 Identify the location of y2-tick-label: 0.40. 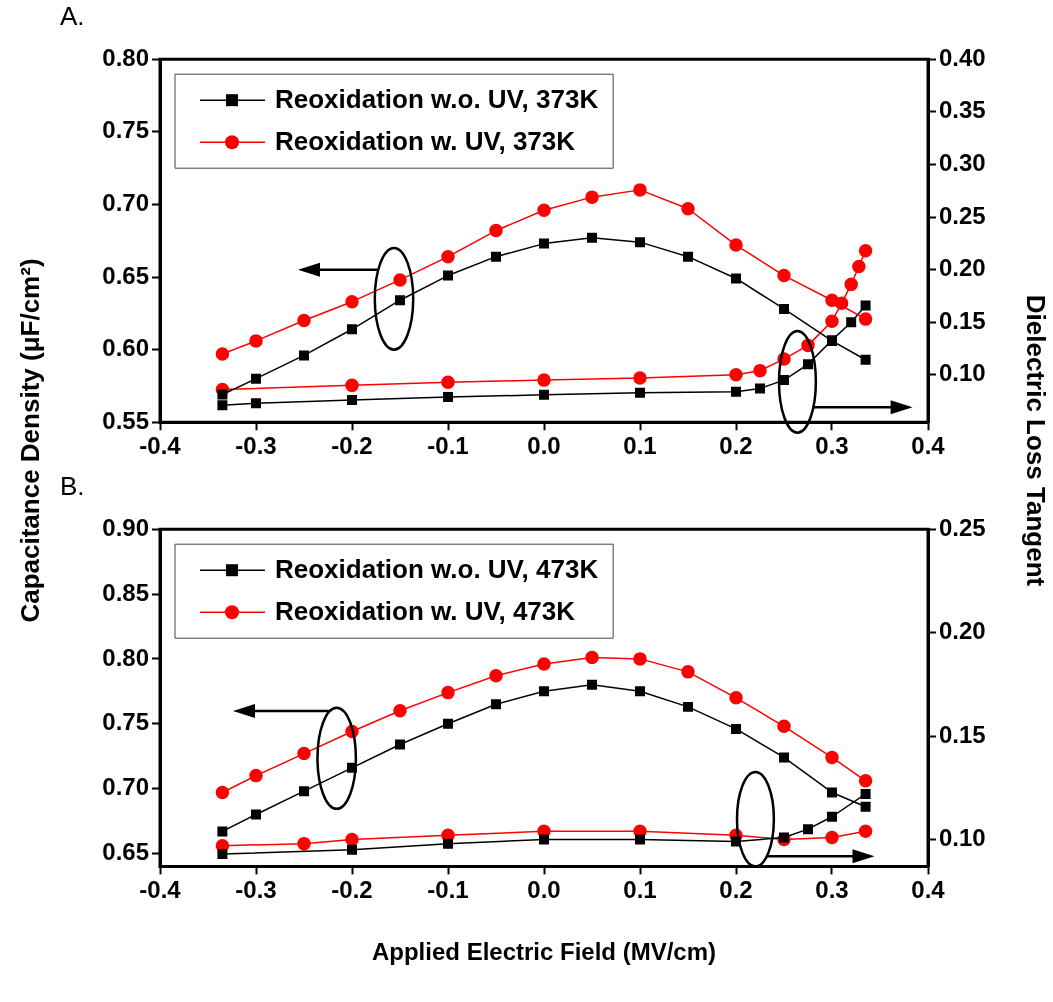
(962, 57).